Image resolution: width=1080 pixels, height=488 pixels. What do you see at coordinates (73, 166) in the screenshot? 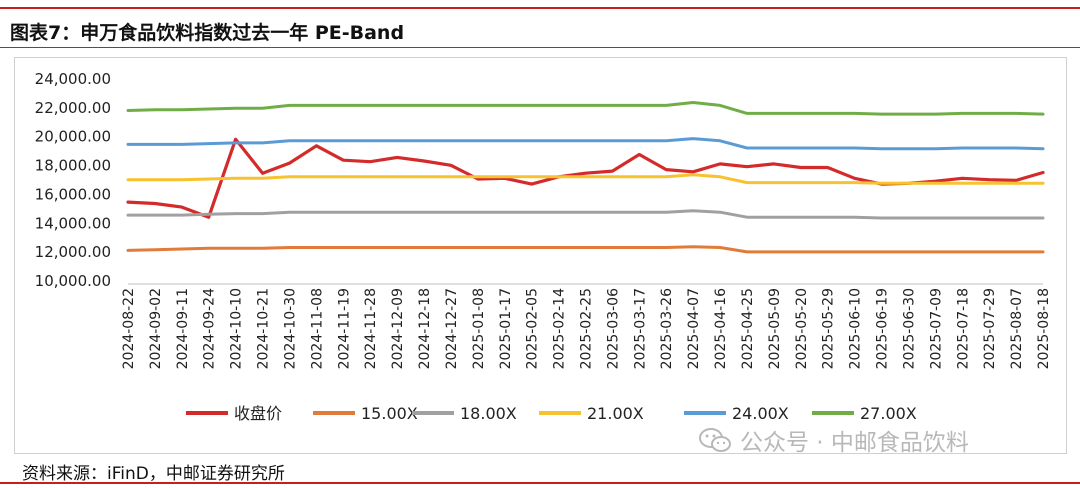
I see `y-tick-label: 18,000.00` at bounding box center [73, 166].